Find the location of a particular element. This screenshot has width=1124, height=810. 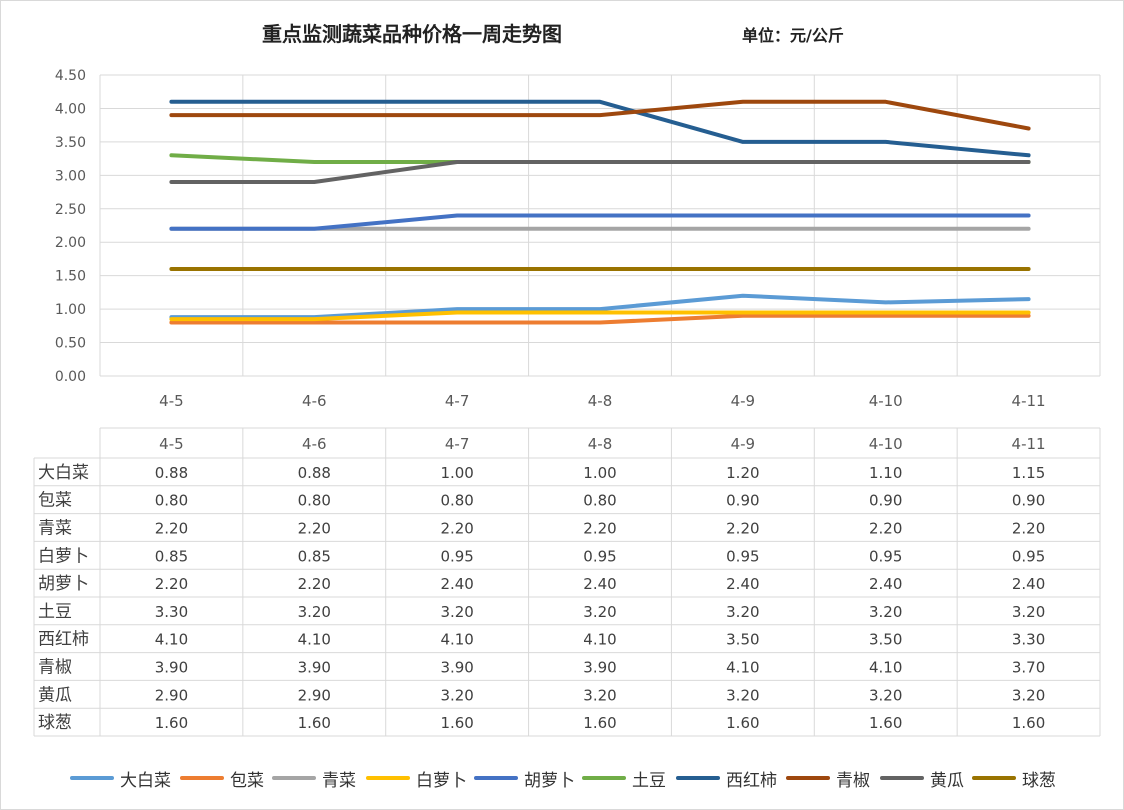

legend-item: 大白菜 is located at coordinates (120, 778).